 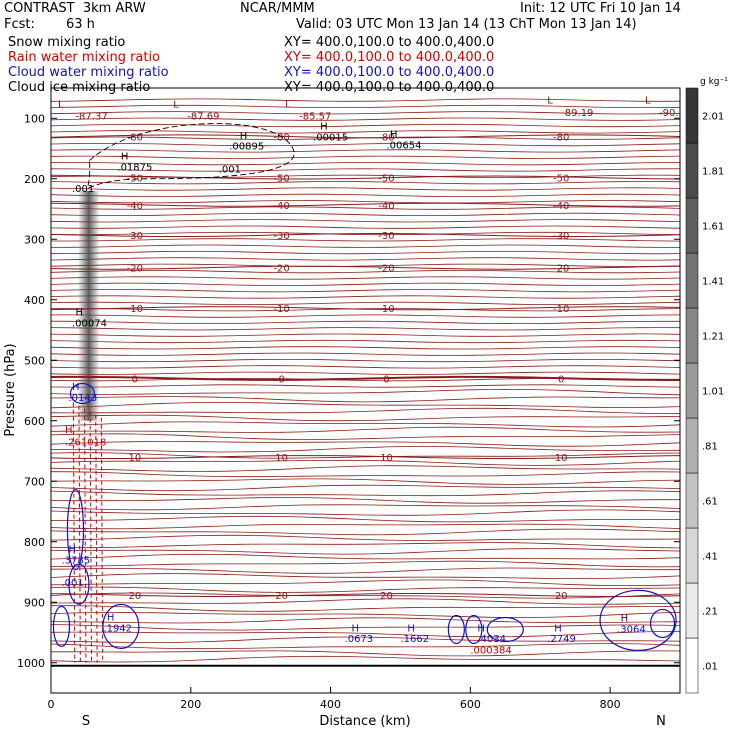 I want to click on y-tick-label: 900, so click(x=34, y=602).